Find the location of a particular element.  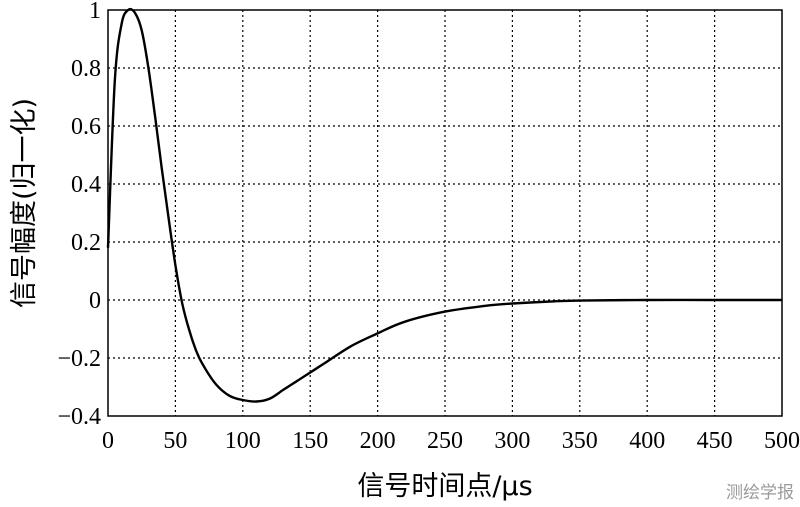

y-tick-label: −0.4 is located at coordinates (79, 417).